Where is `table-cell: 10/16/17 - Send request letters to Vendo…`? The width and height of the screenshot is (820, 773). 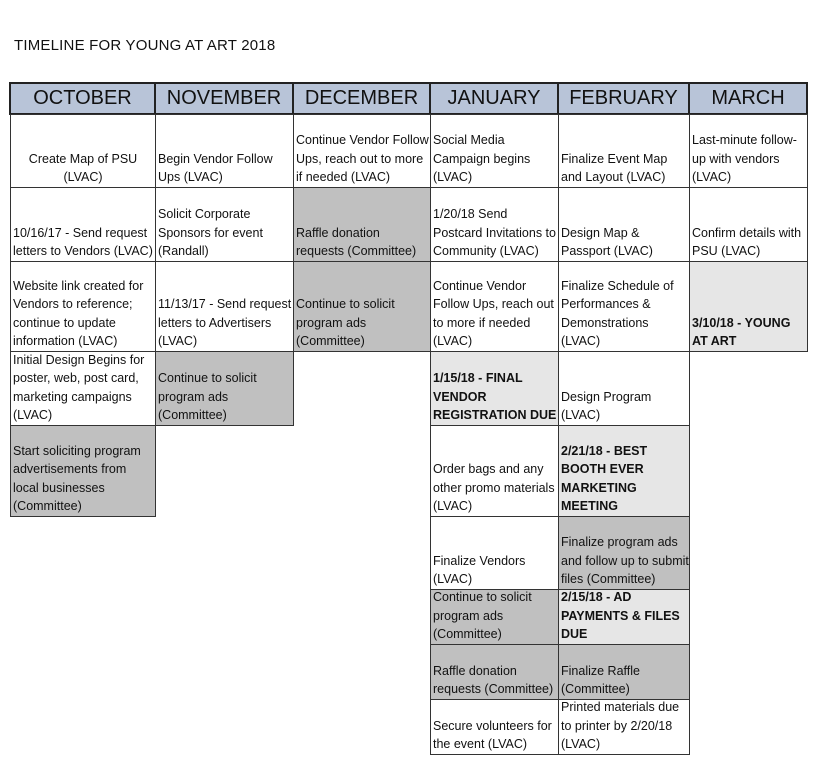
table-cell: 10/16/17 - Send request letters to Vendo… is located at coordinates (83, 224).